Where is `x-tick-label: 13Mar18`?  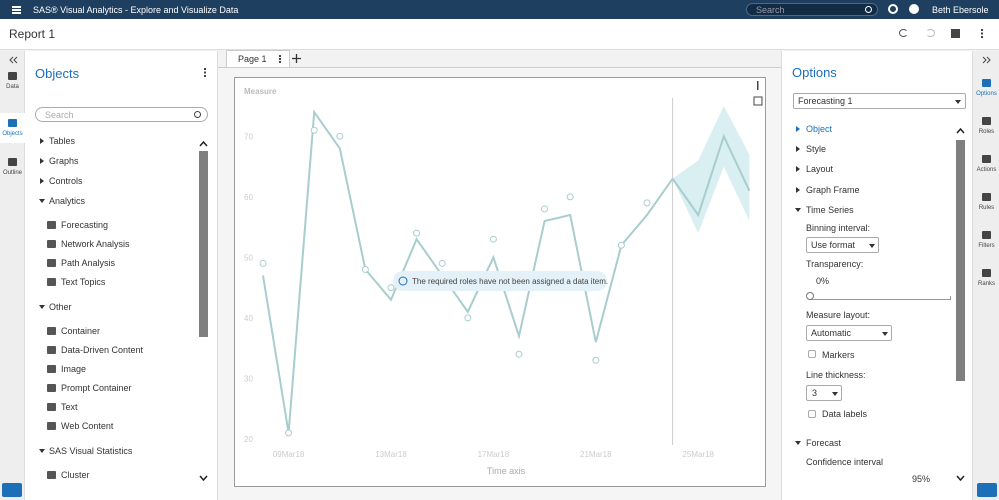 x-tick-label: 13Mar18 is located at coordinates (391, 454).